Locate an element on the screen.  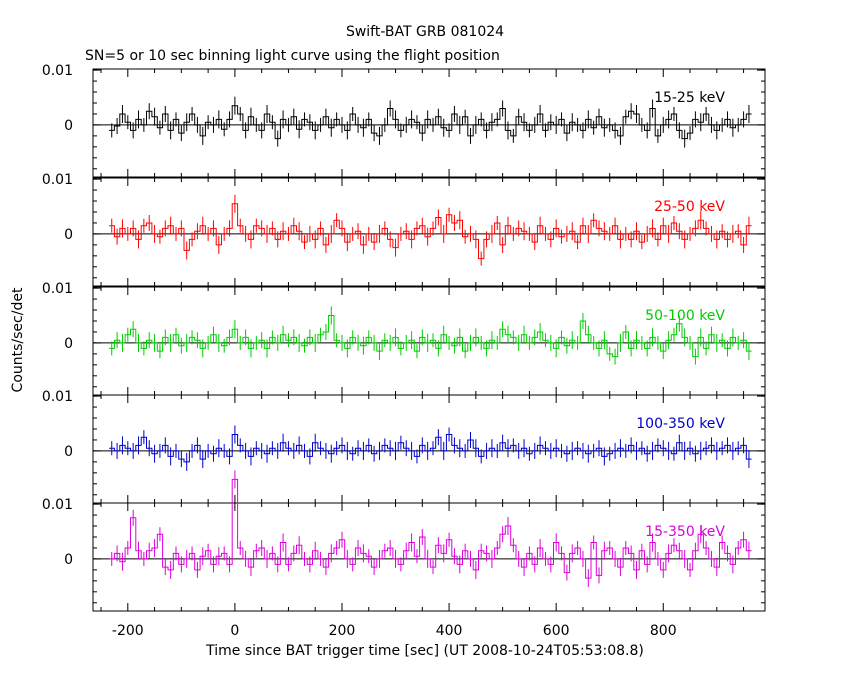
x-tick-label: 400 is located at coordinates (449, 631).